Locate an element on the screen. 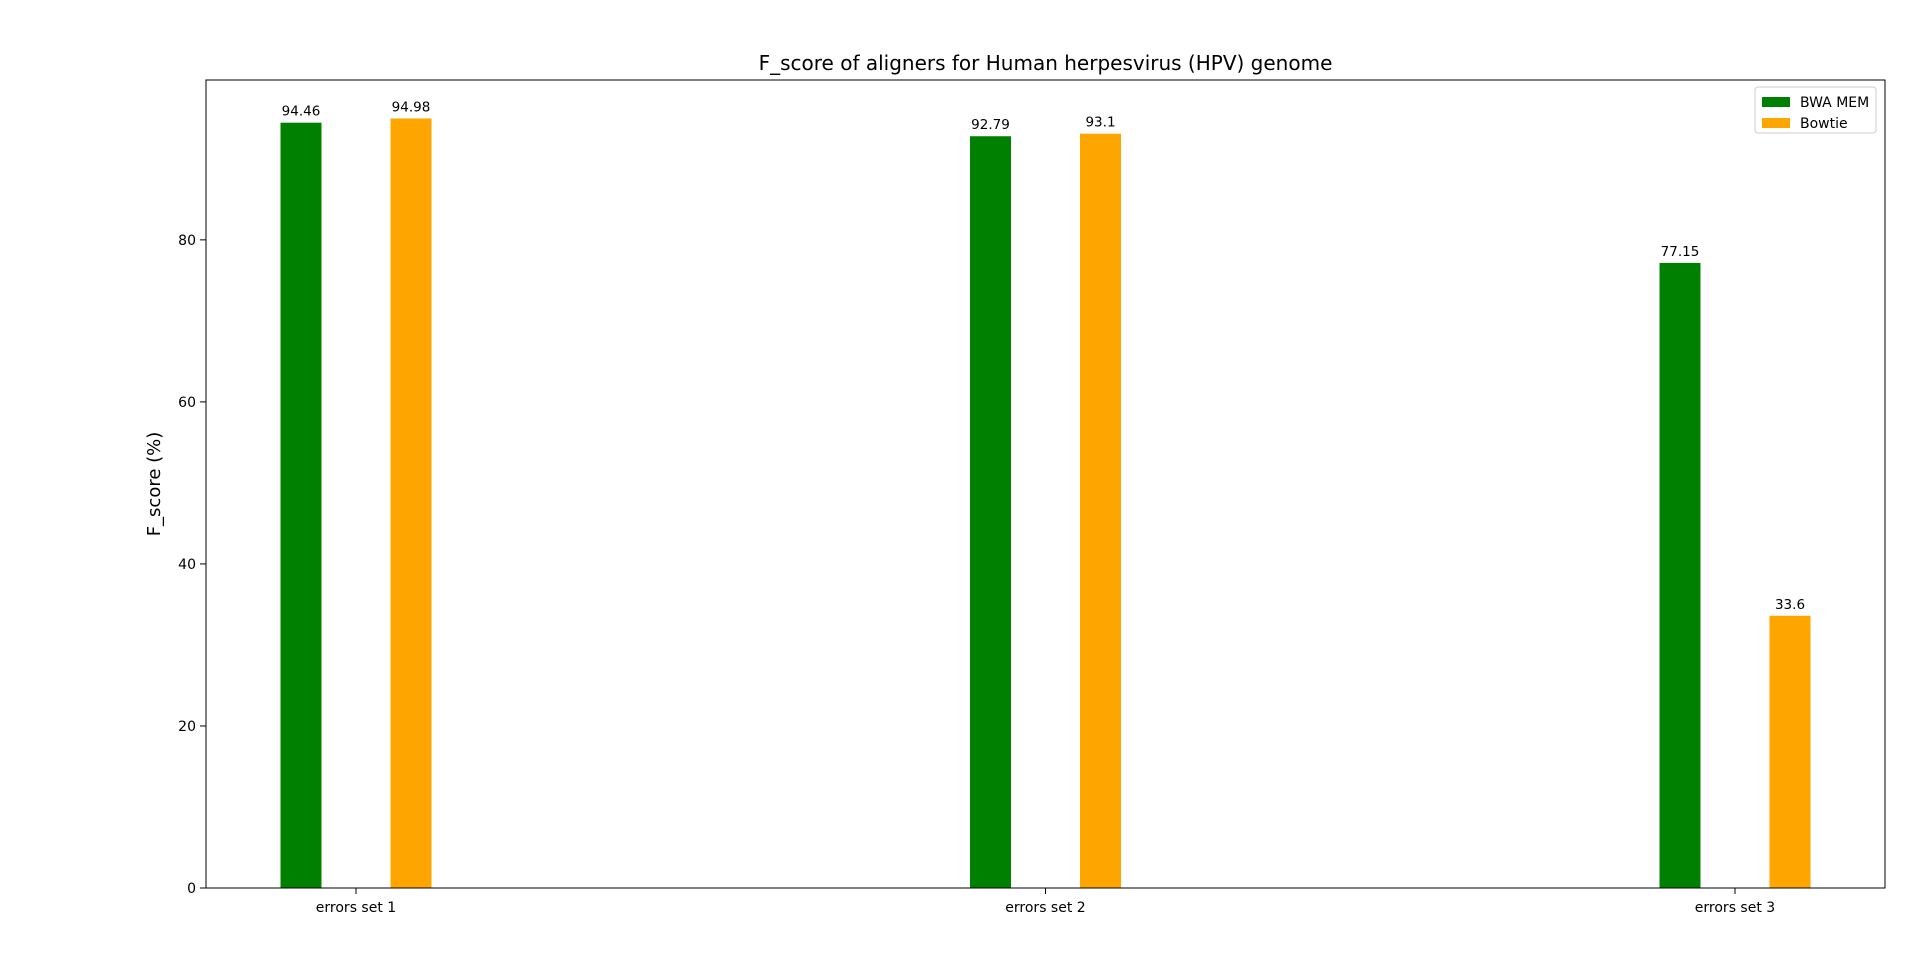  data-label-1-1: 93.1 is located at coordinates (1100, 123).